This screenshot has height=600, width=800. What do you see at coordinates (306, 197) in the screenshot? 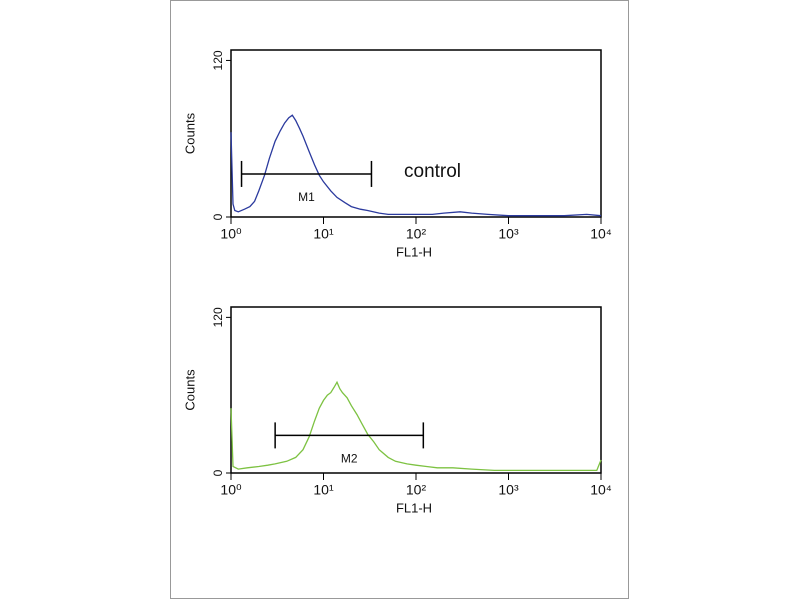
I see `marker-label: M1` at bounding box center [306, 197].